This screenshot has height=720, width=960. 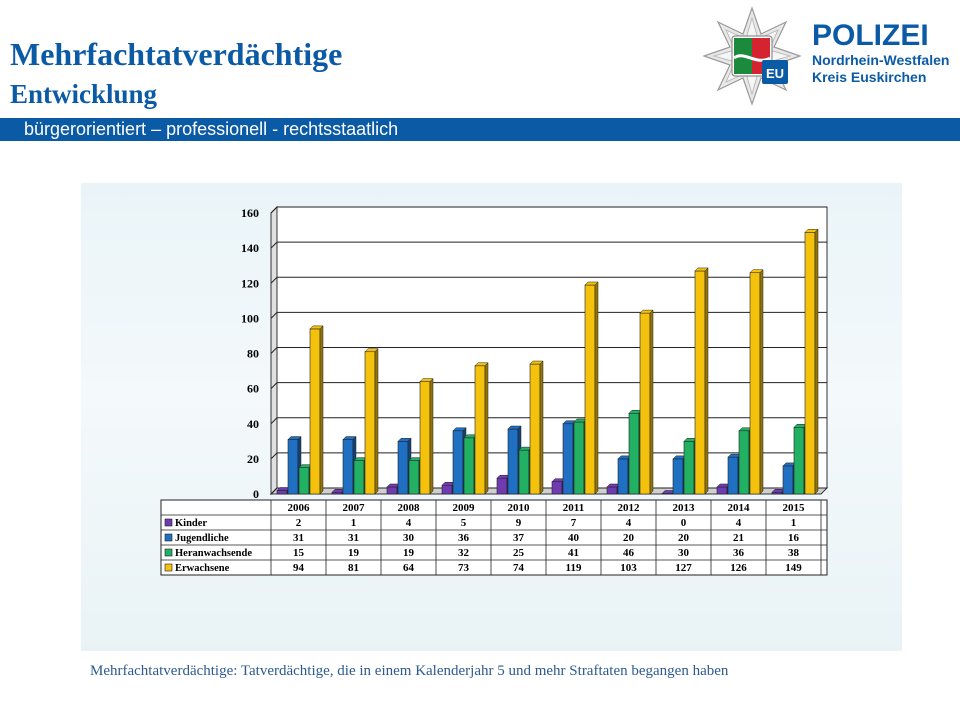 I want to click on bar-jugendliche-2013, so click(x=678, y=476).